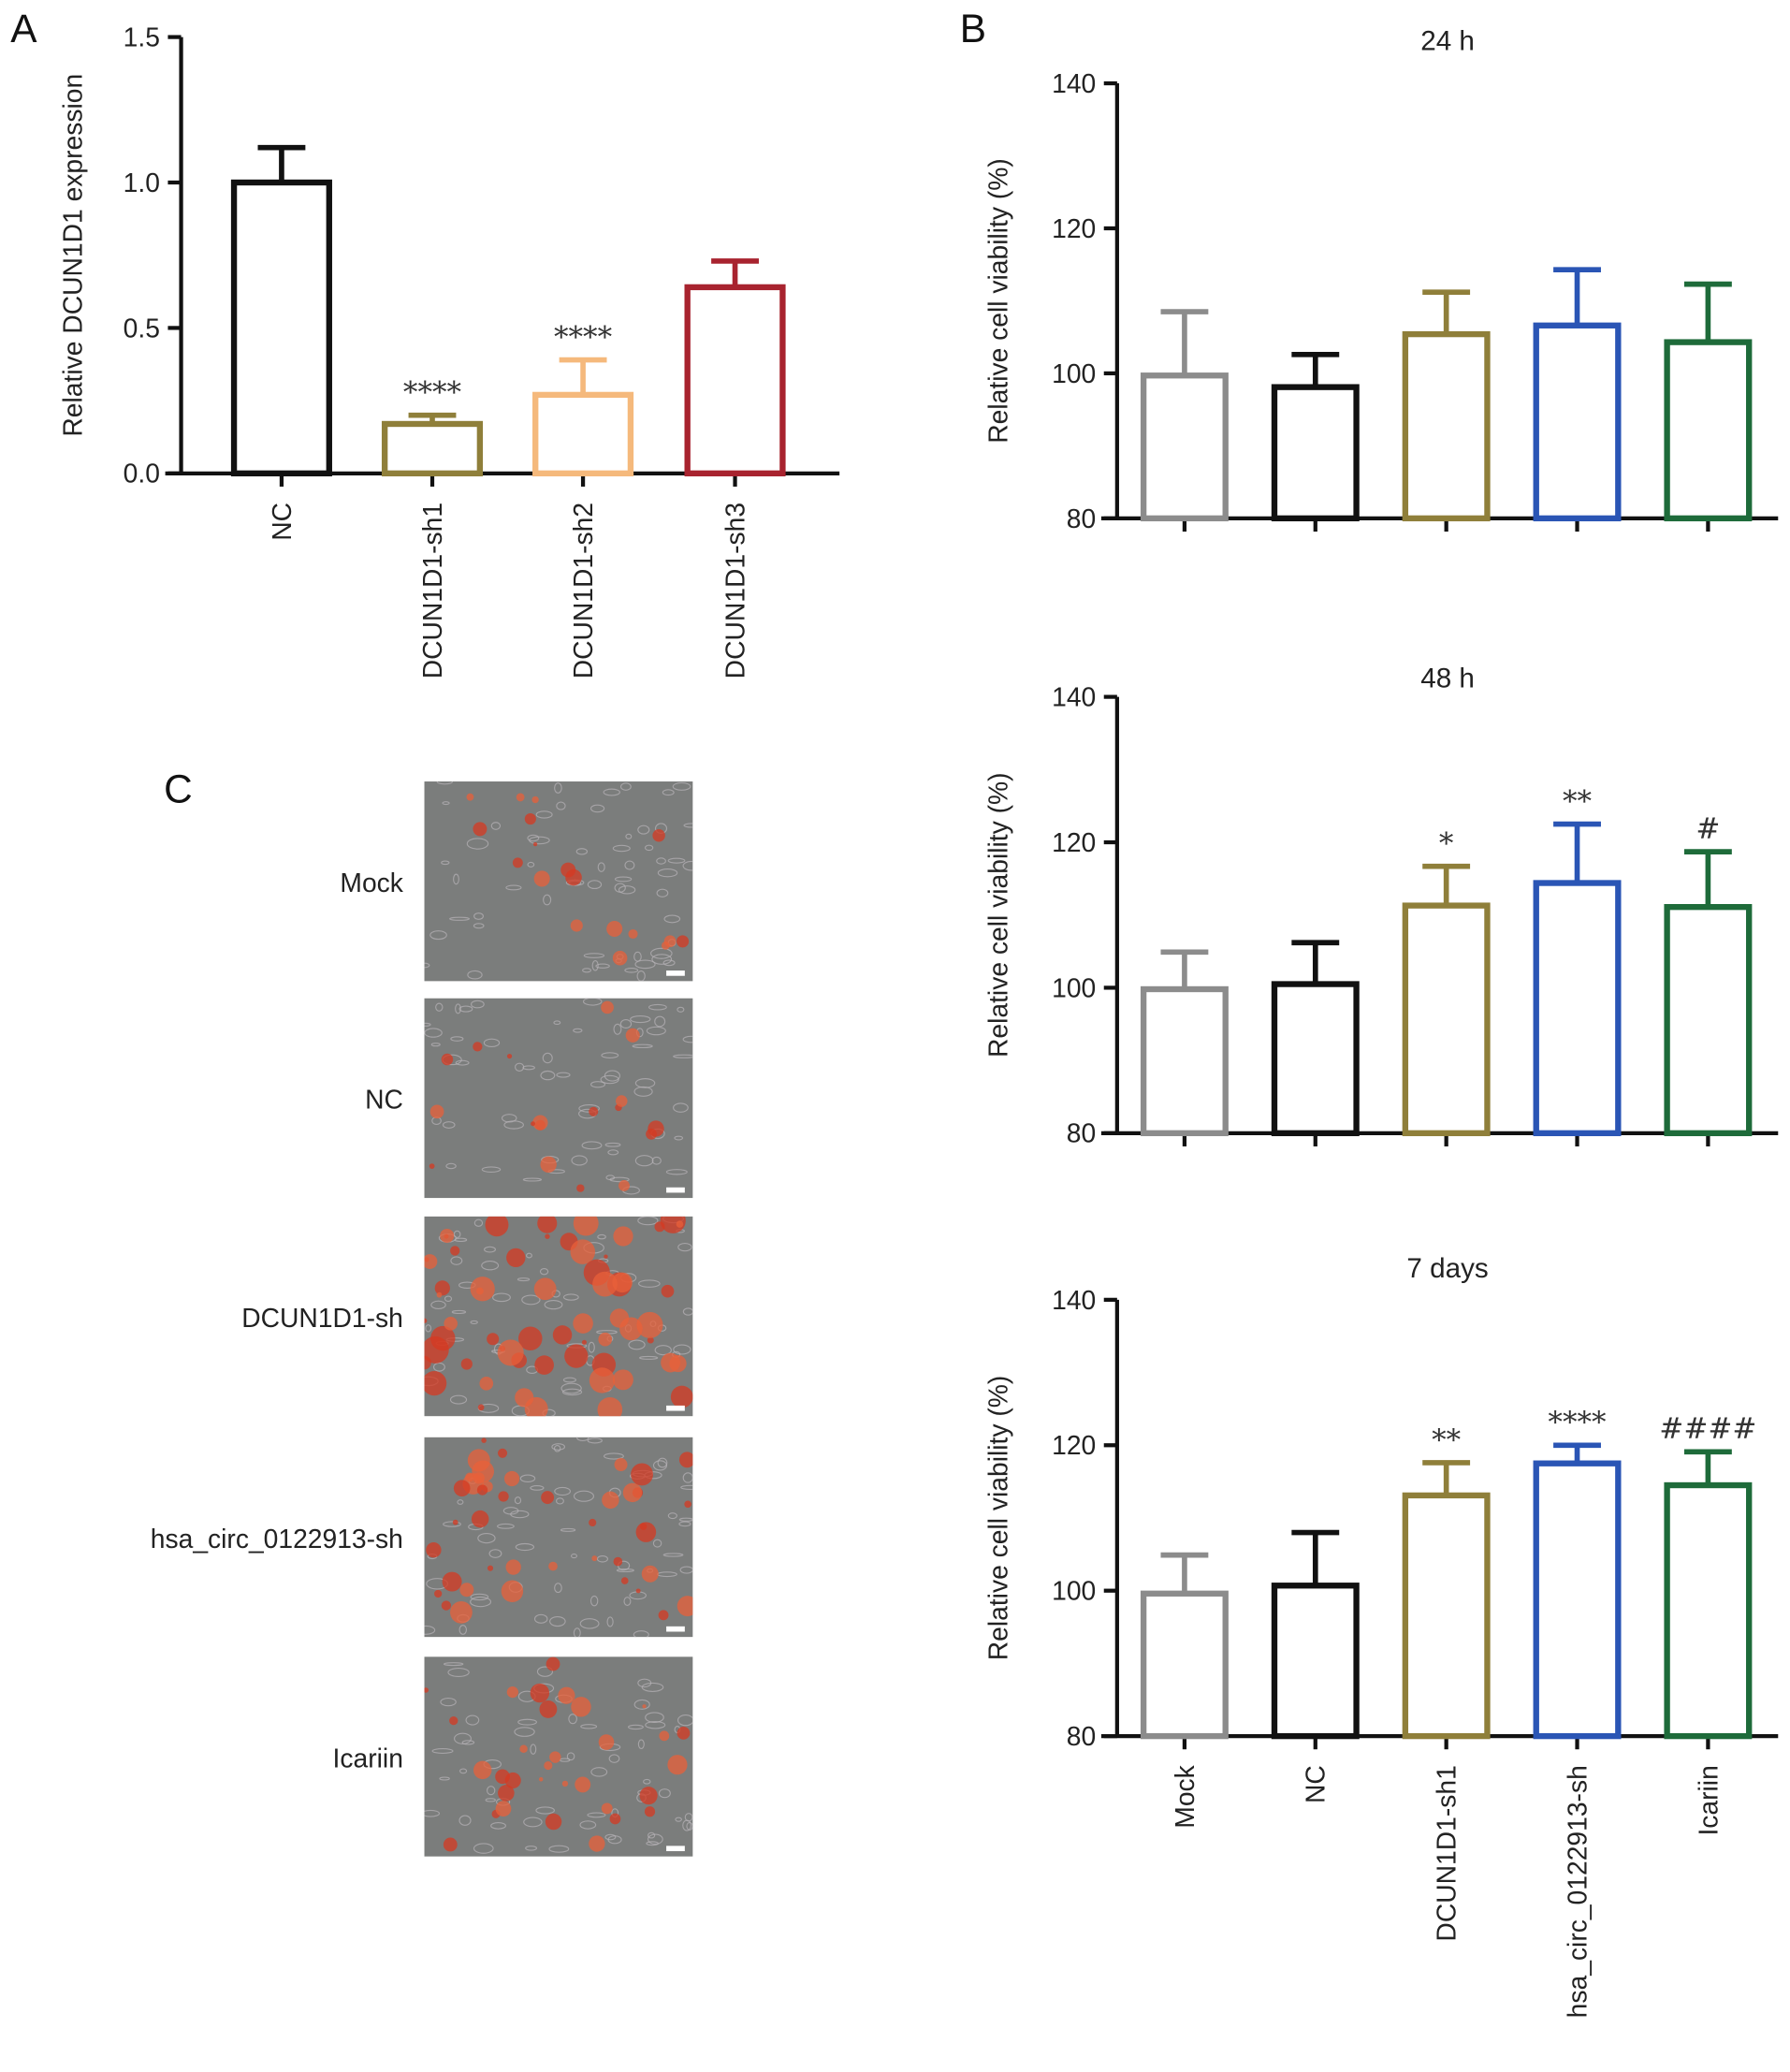 The width and height of the screenshot is (1790, 2072). What do you see at coordinates (1707, 829) in the screenshot?
I see `significance-label: #` at bounding box center [1707, 829].